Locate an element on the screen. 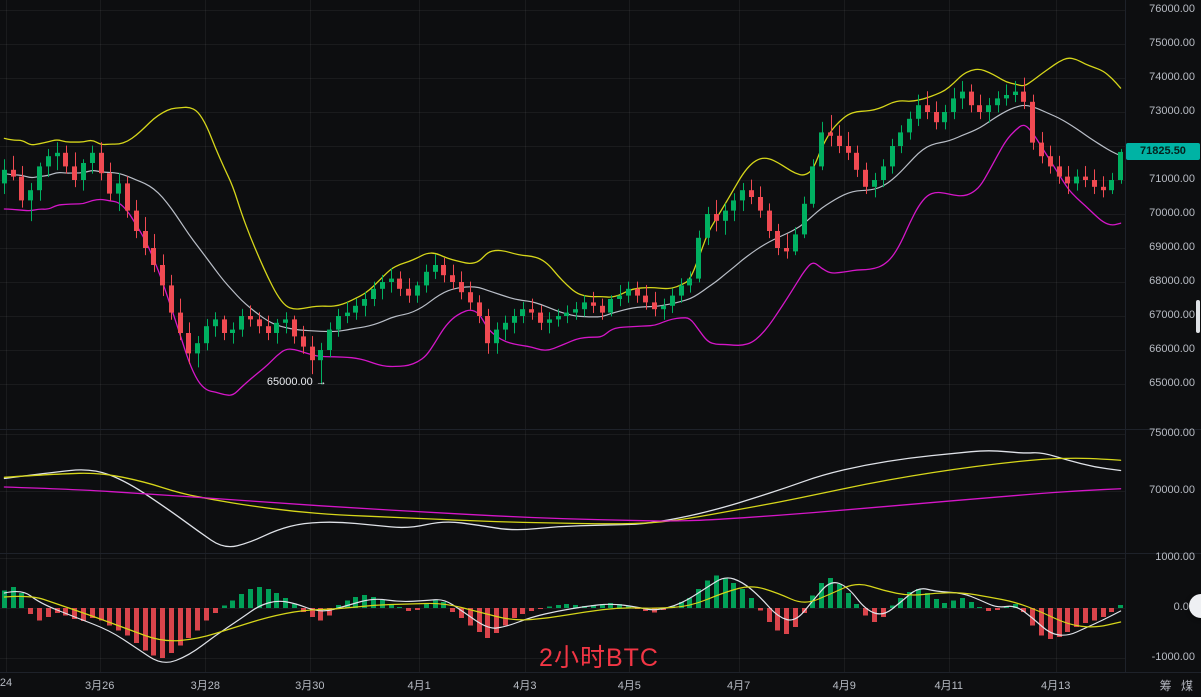 This screenshot has width=1201, height=697. timeframe-watermark: 2小时BTC is located at coordinates (599, 658).